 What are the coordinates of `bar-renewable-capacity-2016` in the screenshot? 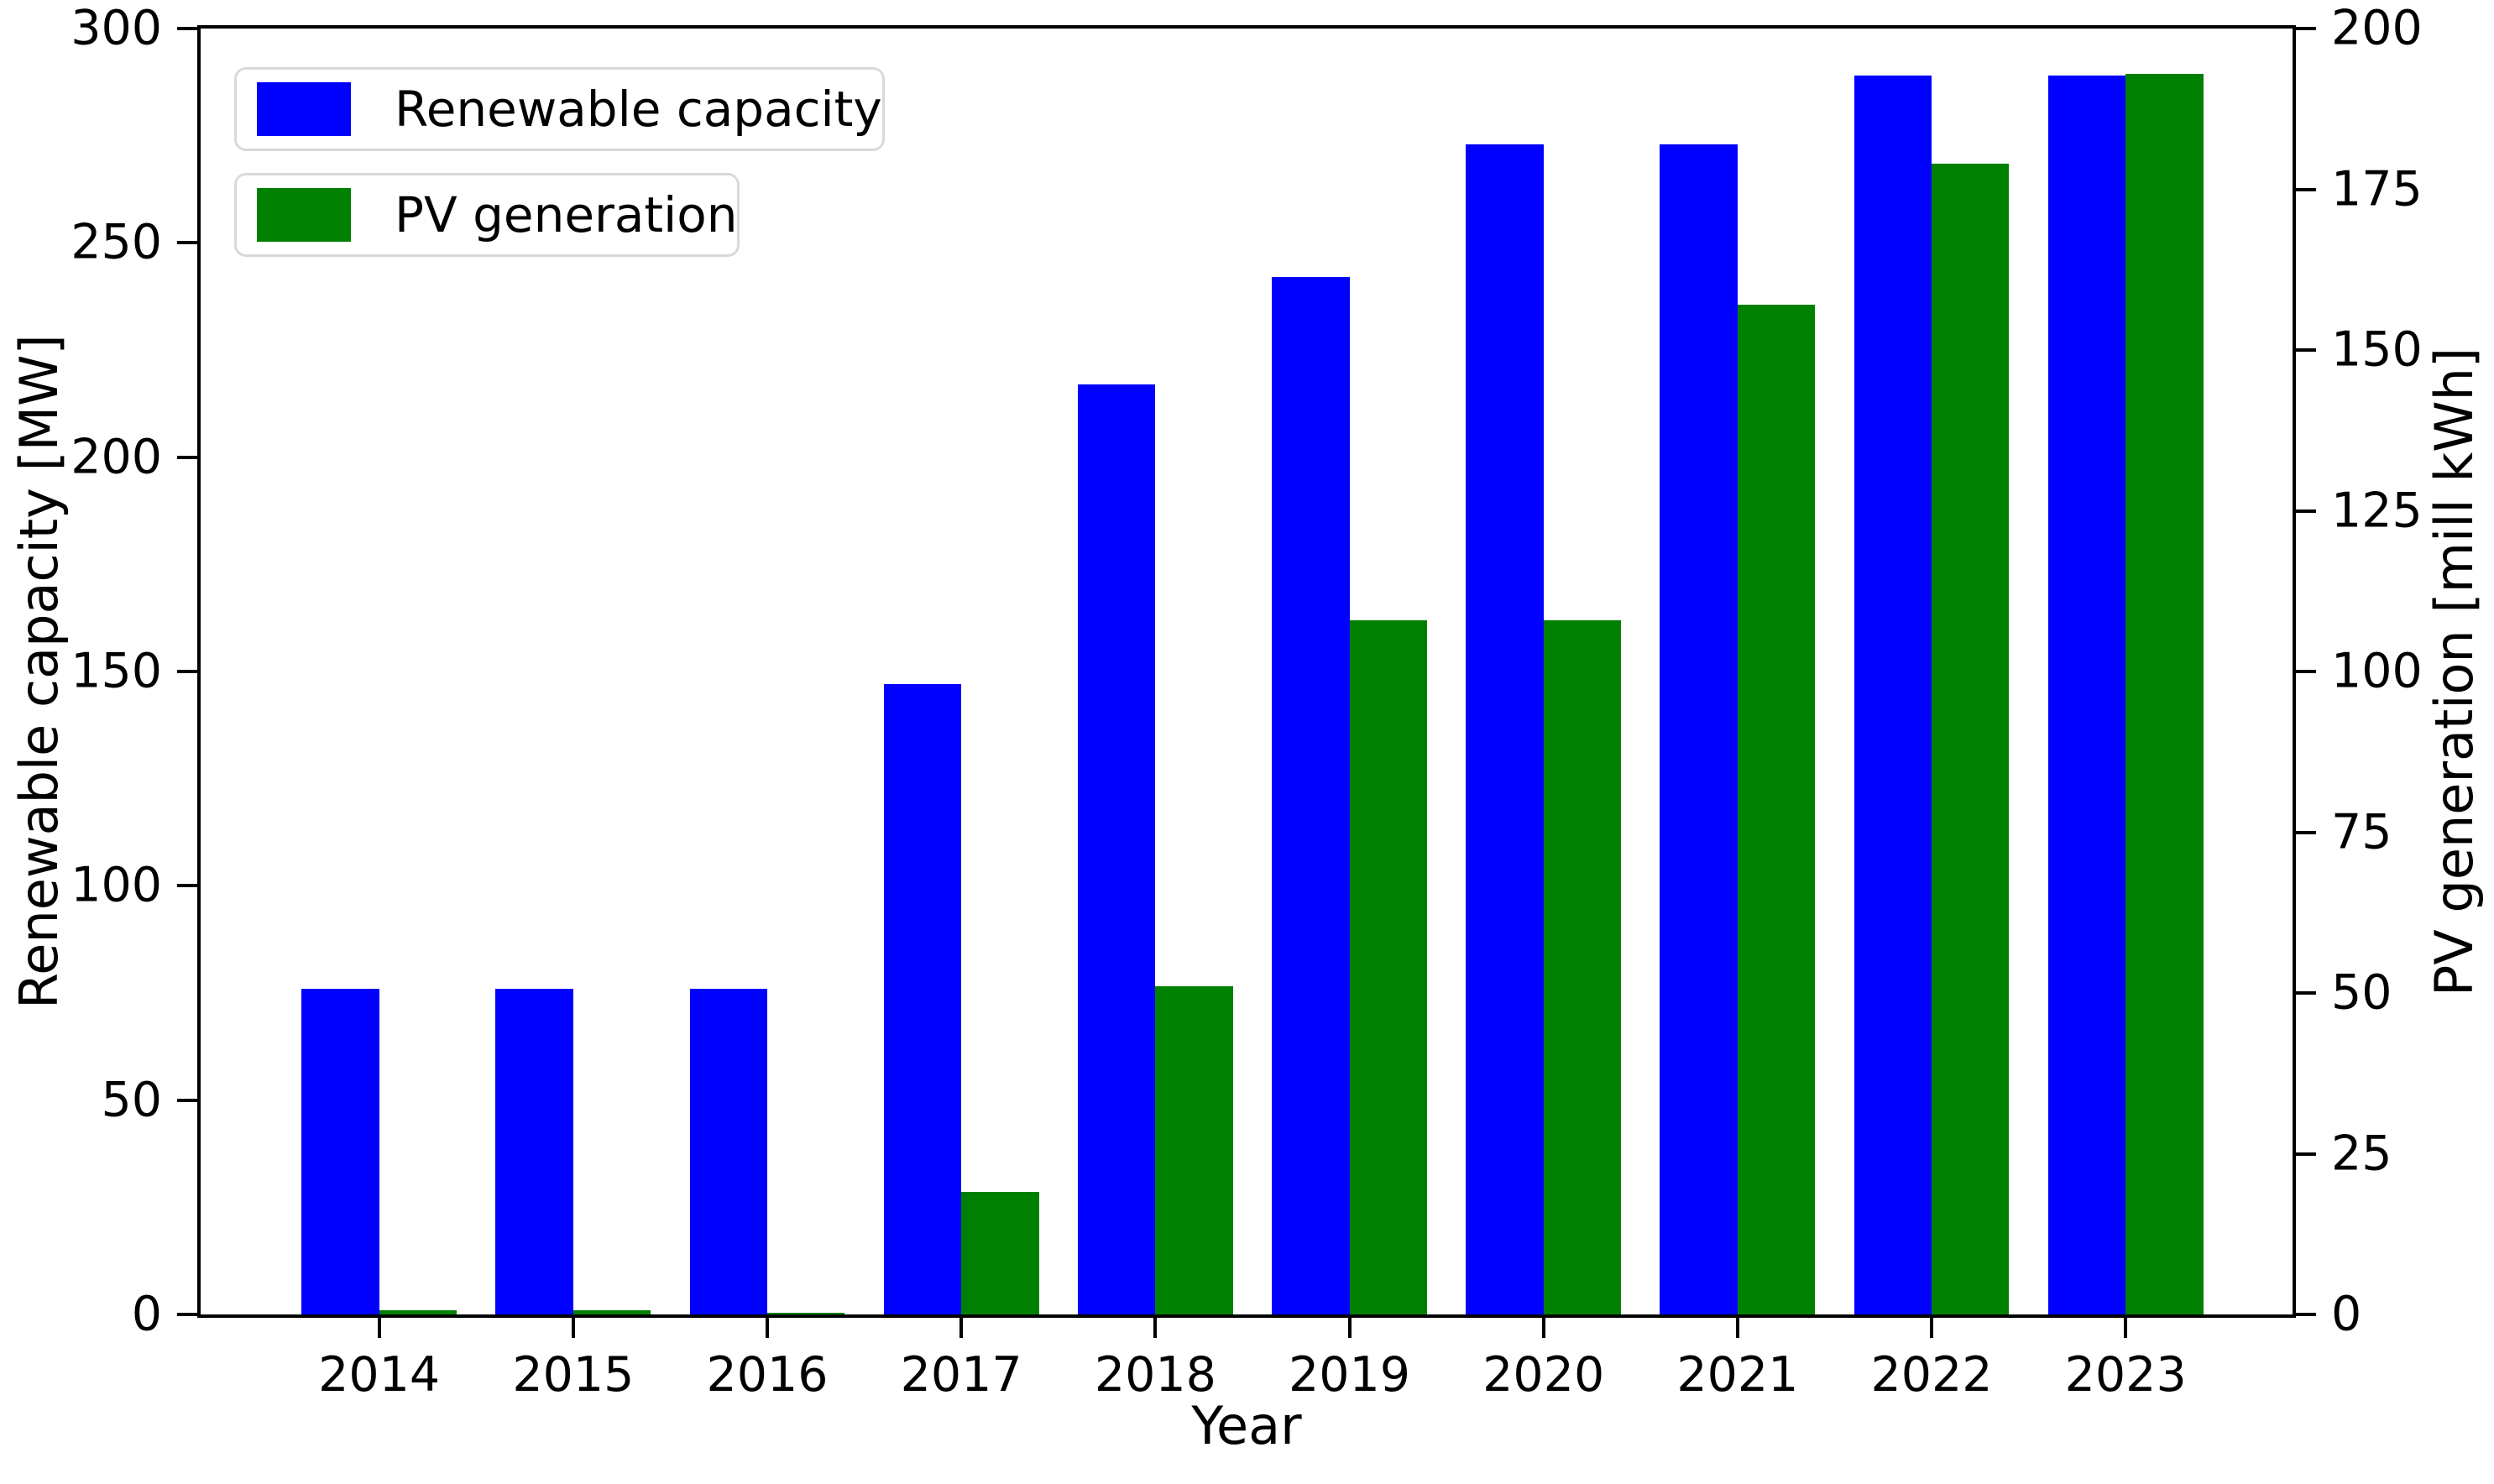 It's located at (728, 1151).